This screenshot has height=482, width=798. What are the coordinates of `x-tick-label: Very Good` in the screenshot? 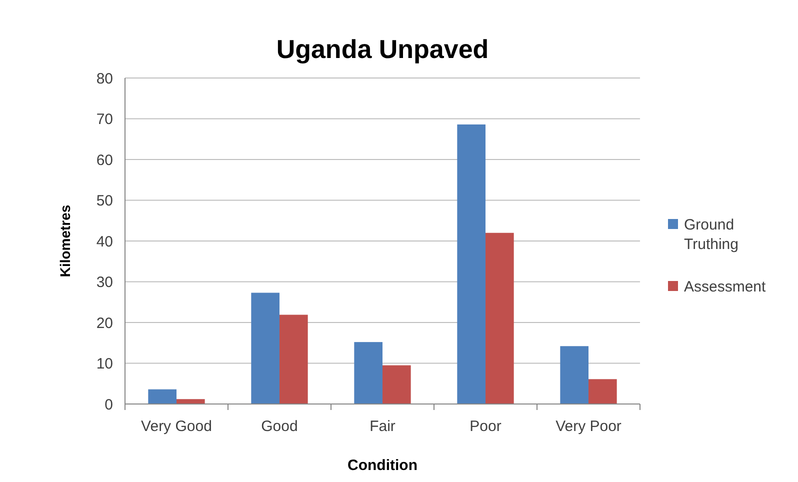 It's located at (176, 426).